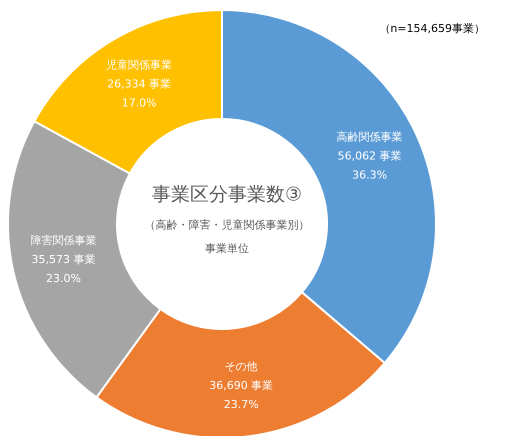  What do you see at coordinates (370, 165) in the screenshot?
I see `data-label: 56,062 事業 36.3%` at bounding box center [370, 165].